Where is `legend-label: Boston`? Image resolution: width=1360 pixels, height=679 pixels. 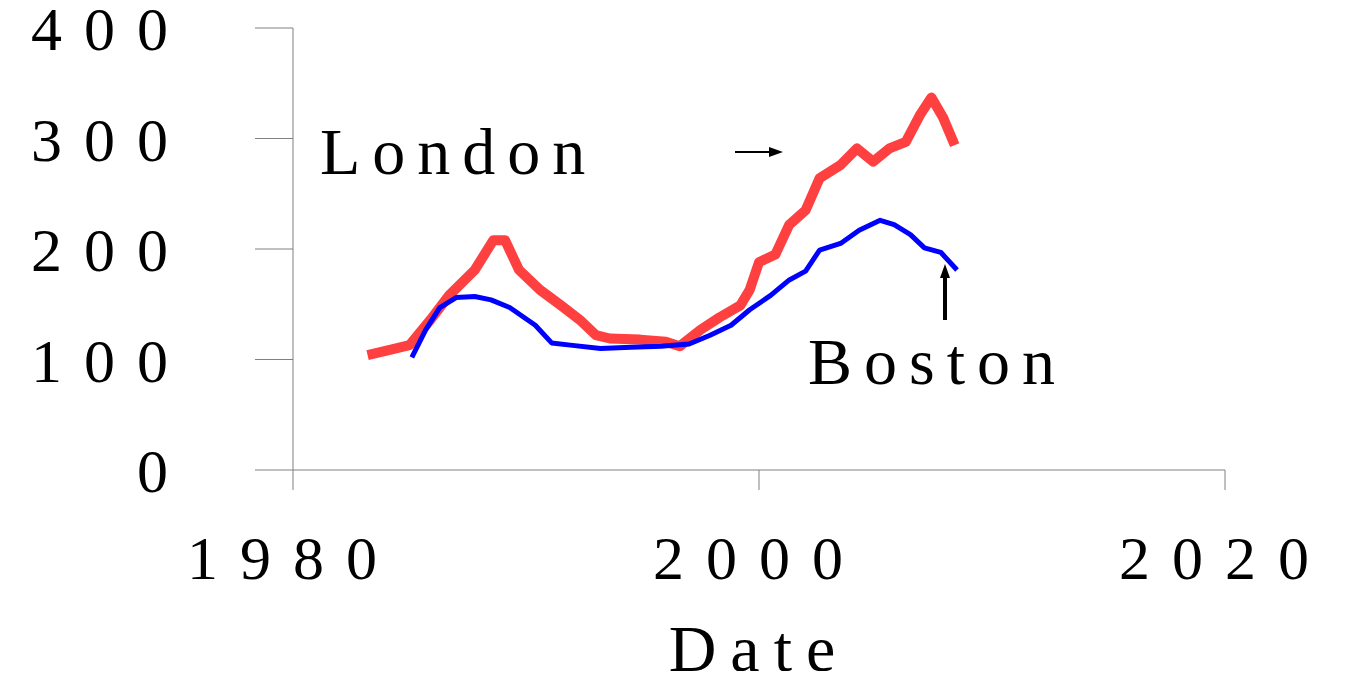 legend-label: Boston is located at coordinates (938, 361).